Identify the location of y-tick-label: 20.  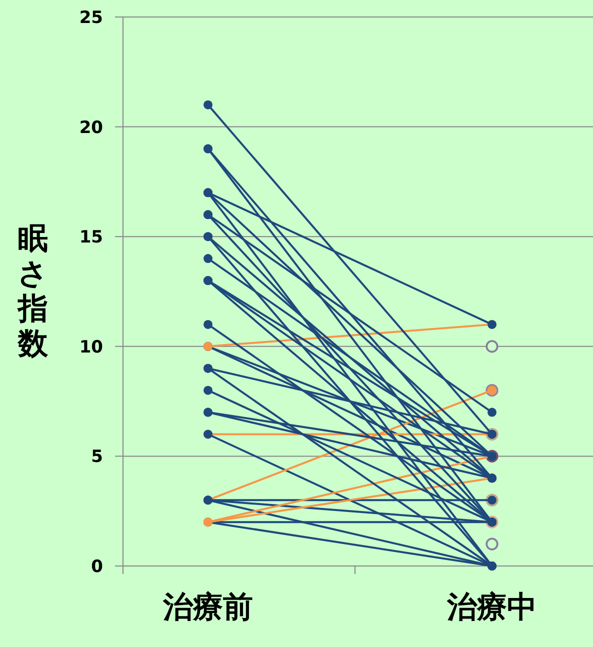
(91, 128).